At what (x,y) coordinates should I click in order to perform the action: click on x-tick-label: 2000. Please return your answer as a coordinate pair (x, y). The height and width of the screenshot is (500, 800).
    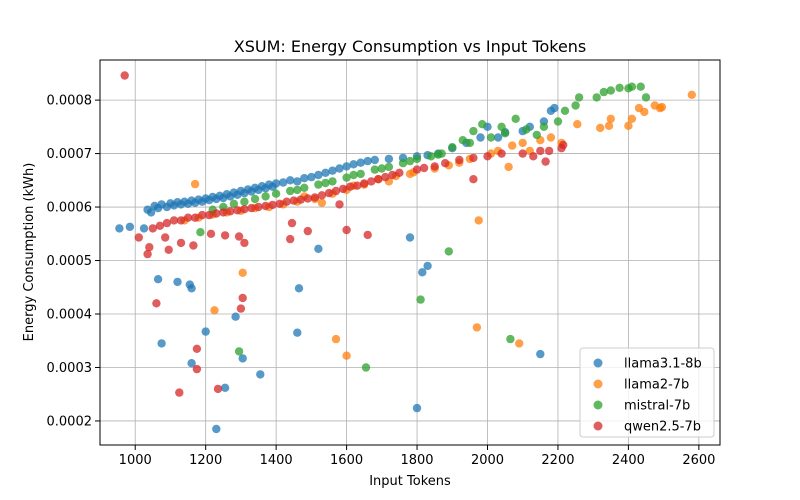
    Looking at the image, I should click on (487, 460).